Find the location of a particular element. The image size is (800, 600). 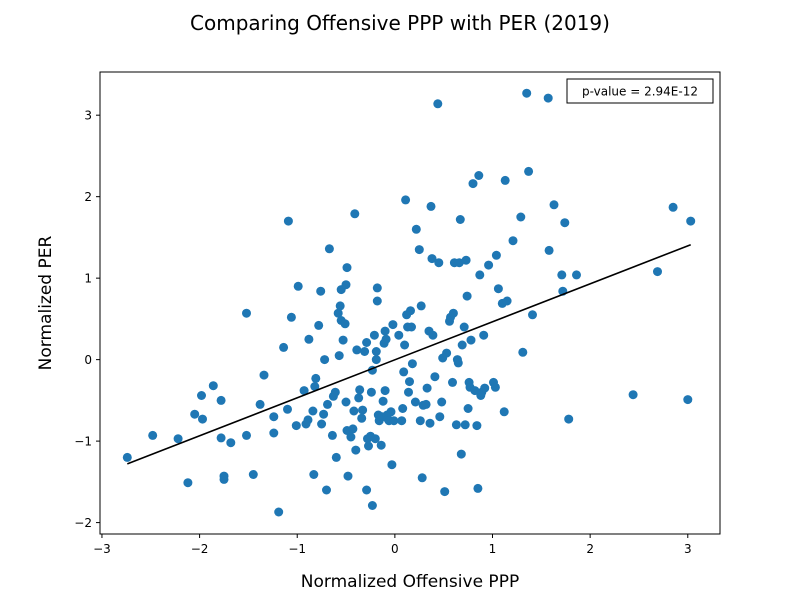

annotation-box is located at coordinates (640, 91).